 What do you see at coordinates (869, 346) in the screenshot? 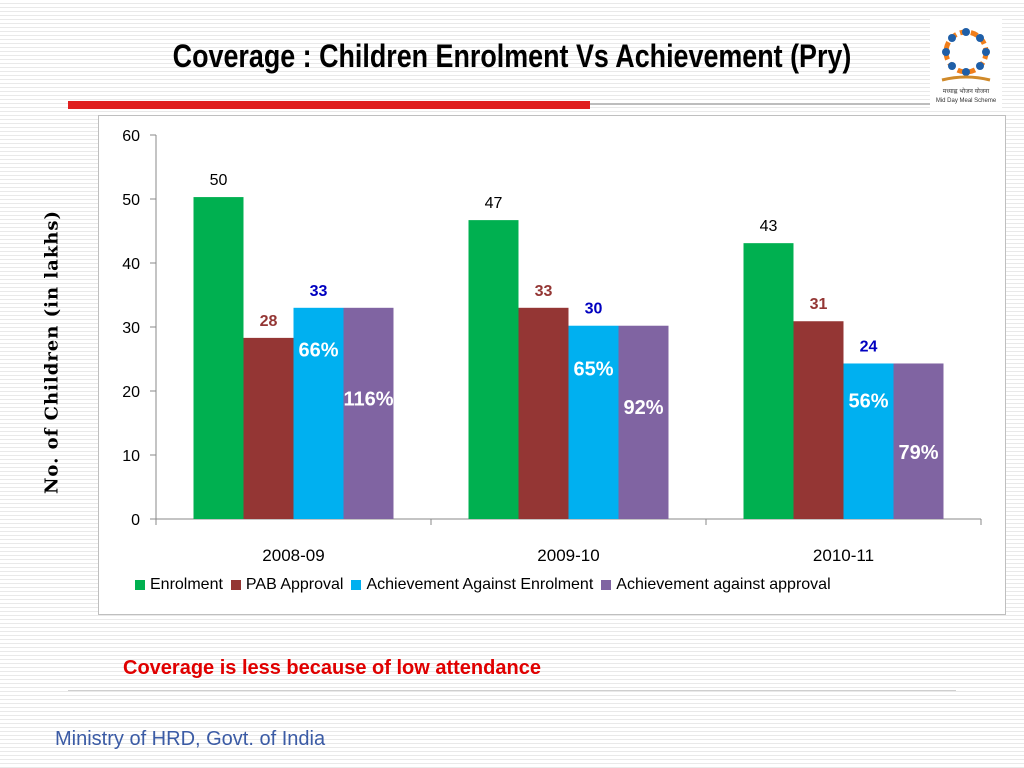
I see `bar-value-label: 24` at bounding box center [869, 346].